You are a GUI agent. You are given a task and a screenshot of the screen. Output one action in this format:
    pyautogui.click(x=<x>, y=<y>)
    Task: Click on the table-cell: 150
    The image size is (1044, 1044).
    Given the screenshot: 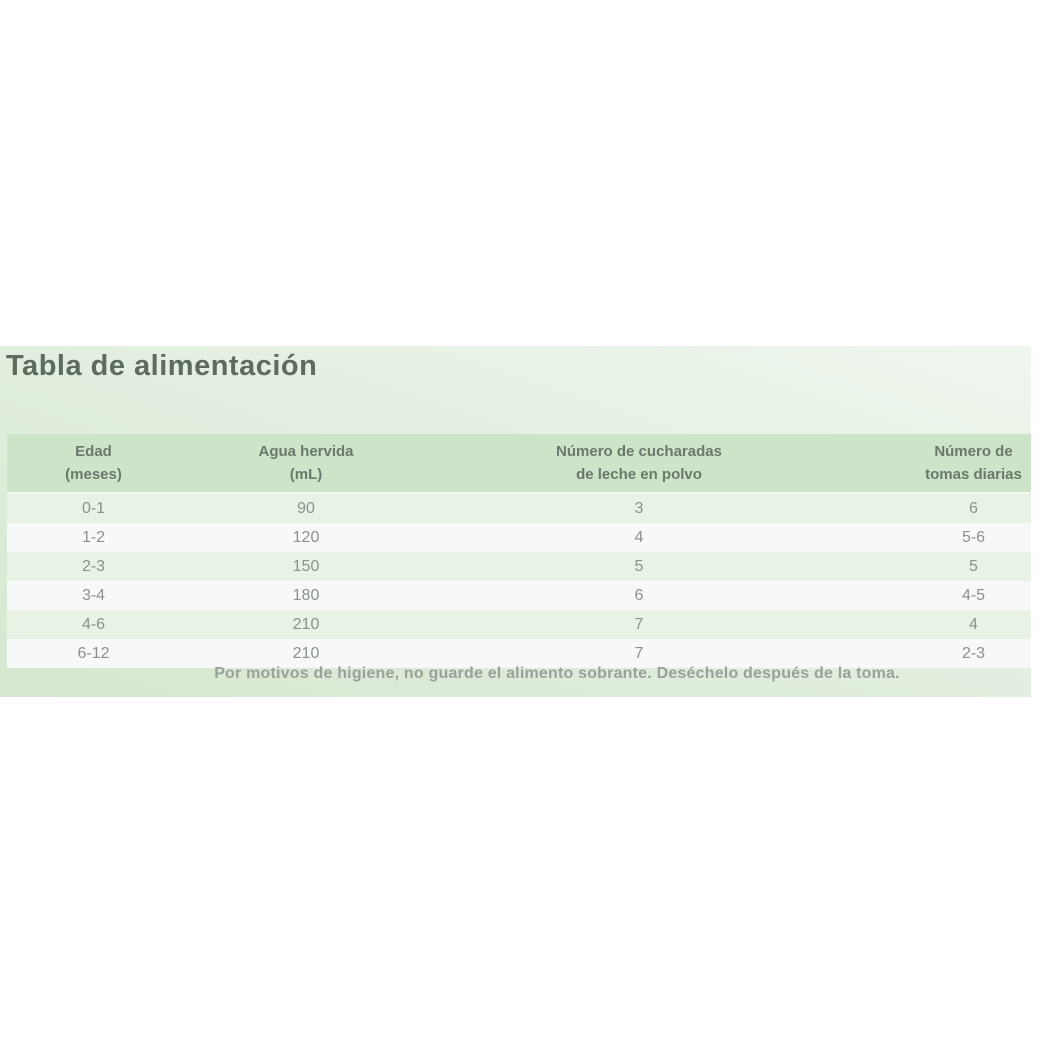 What is the action you would take?
    pyautogui.click(x=306, y=566)
    